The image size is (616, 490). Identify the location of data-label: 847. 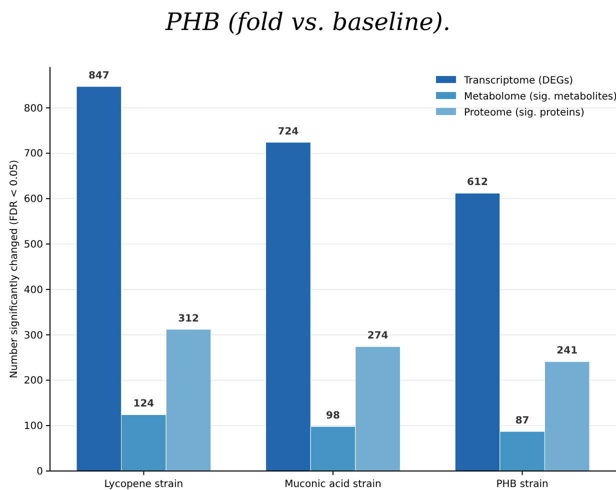
(99, 76).